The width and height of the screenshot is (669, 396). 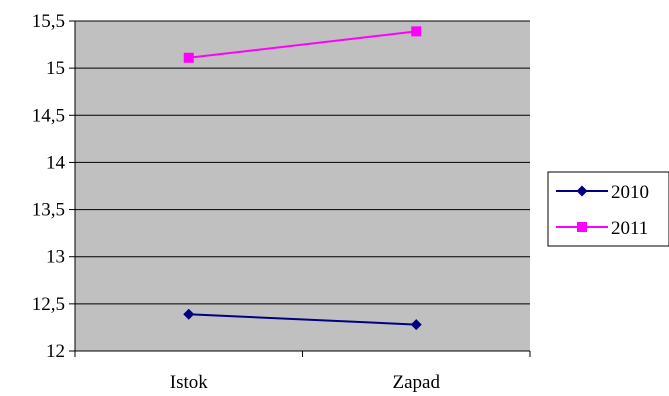 I want to click on series-2010, so click(x=302, y=319).